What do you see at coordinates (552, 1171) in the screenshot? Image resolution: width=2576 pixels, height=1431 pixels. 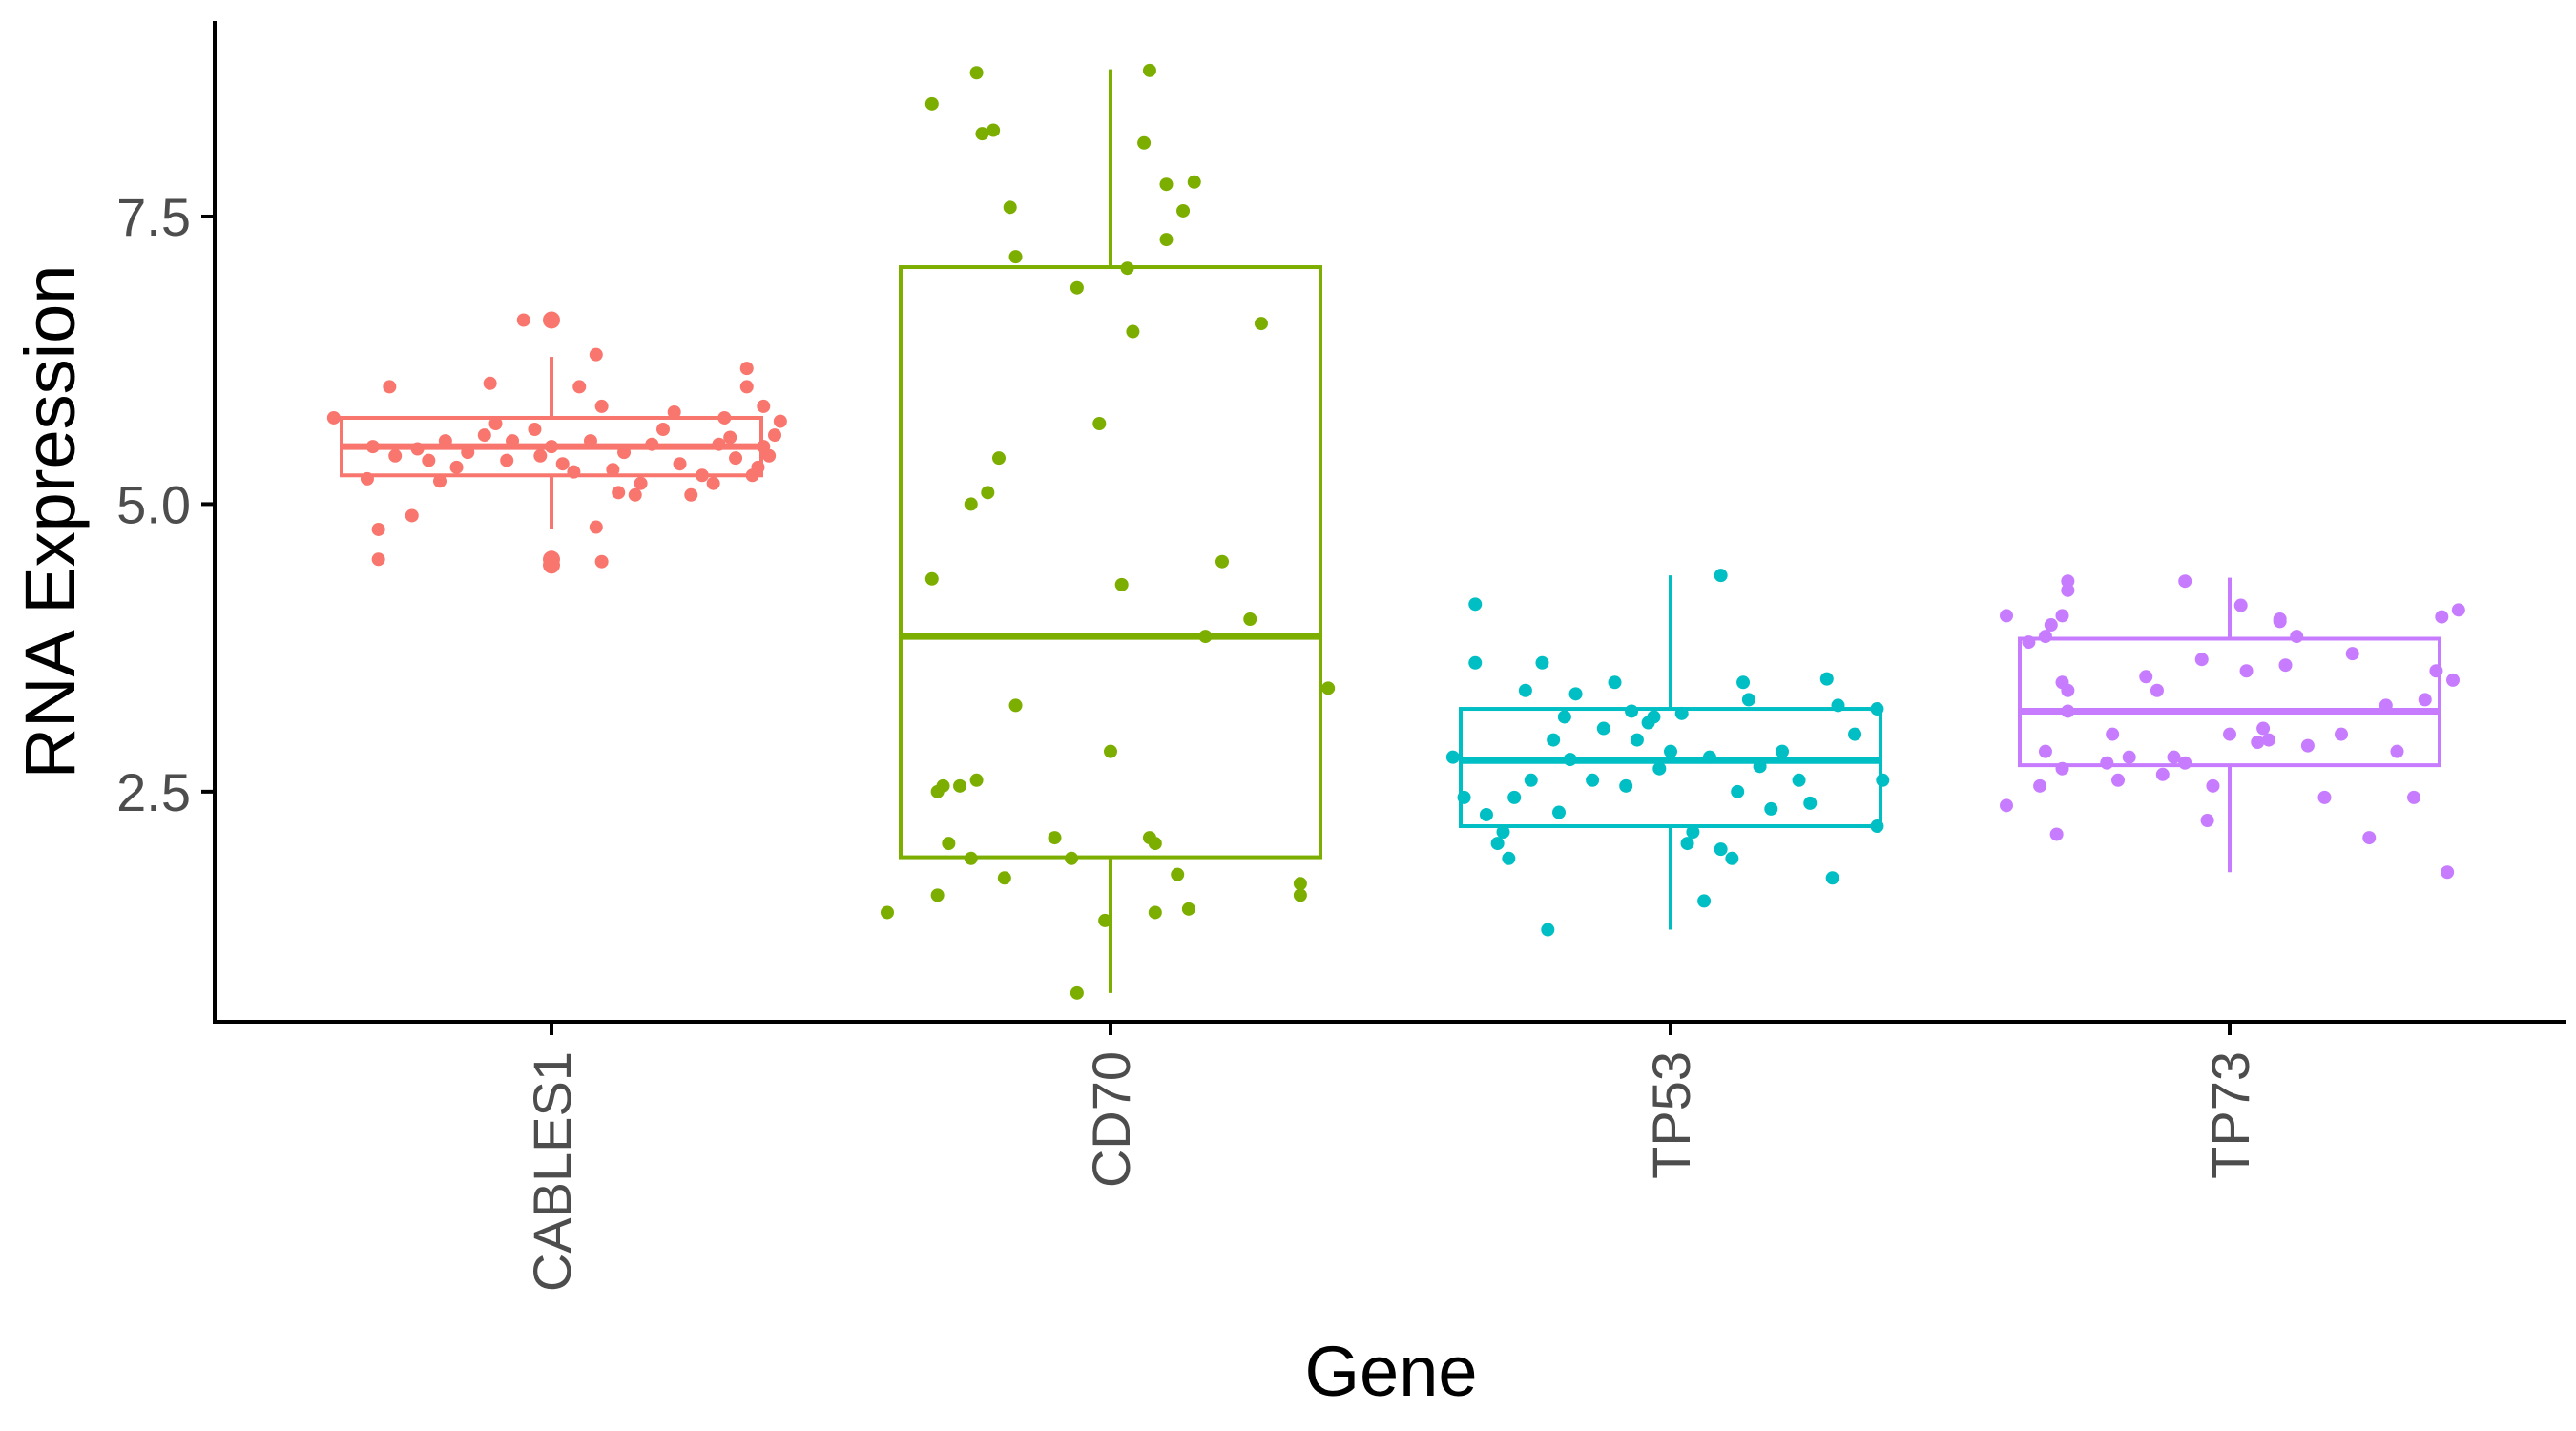 I see `x-tick-label-cables1: CABLES1` at bounding box center [552, 1171].